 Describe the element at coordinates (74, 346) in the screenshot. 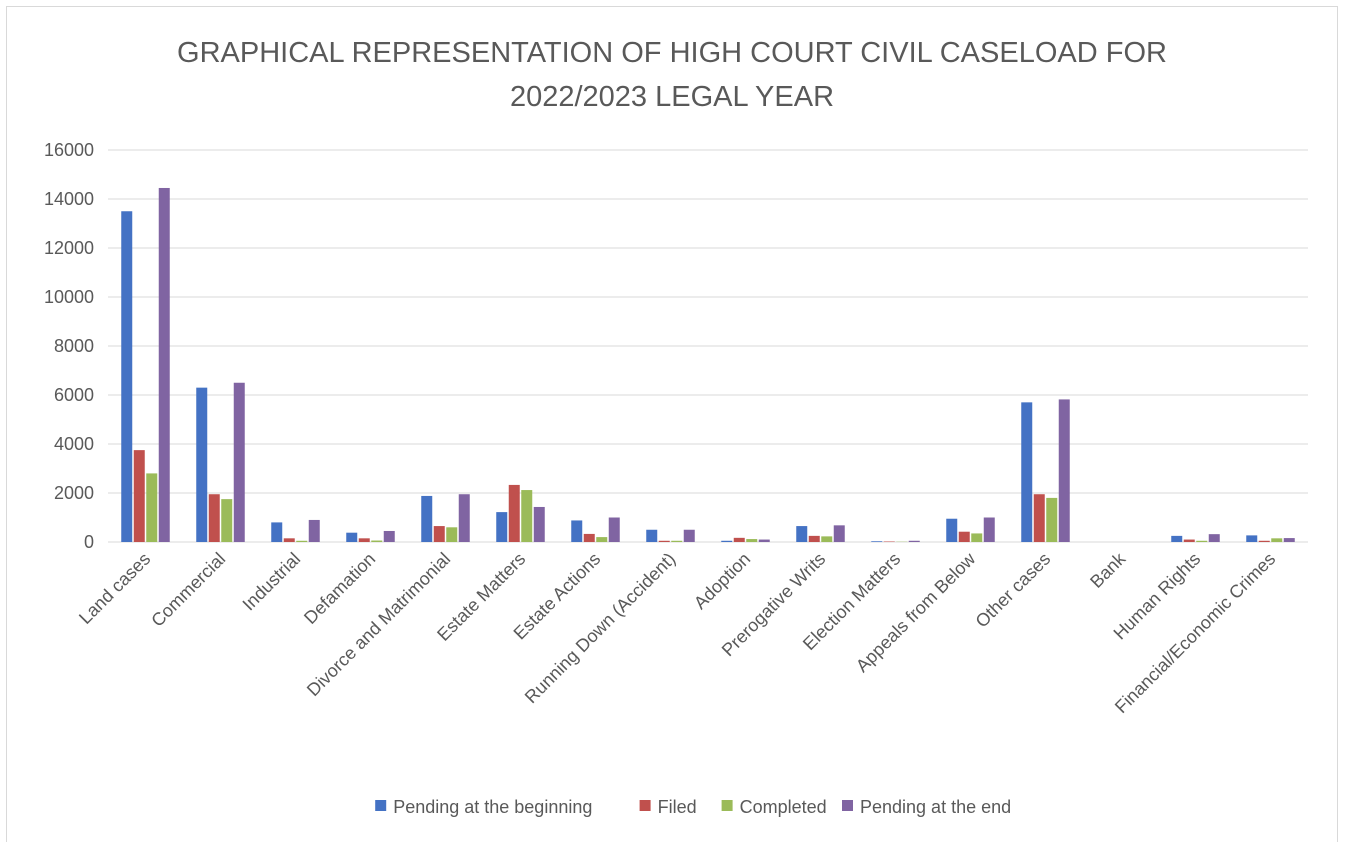

I see `y-tick-label: 8000` at that location.